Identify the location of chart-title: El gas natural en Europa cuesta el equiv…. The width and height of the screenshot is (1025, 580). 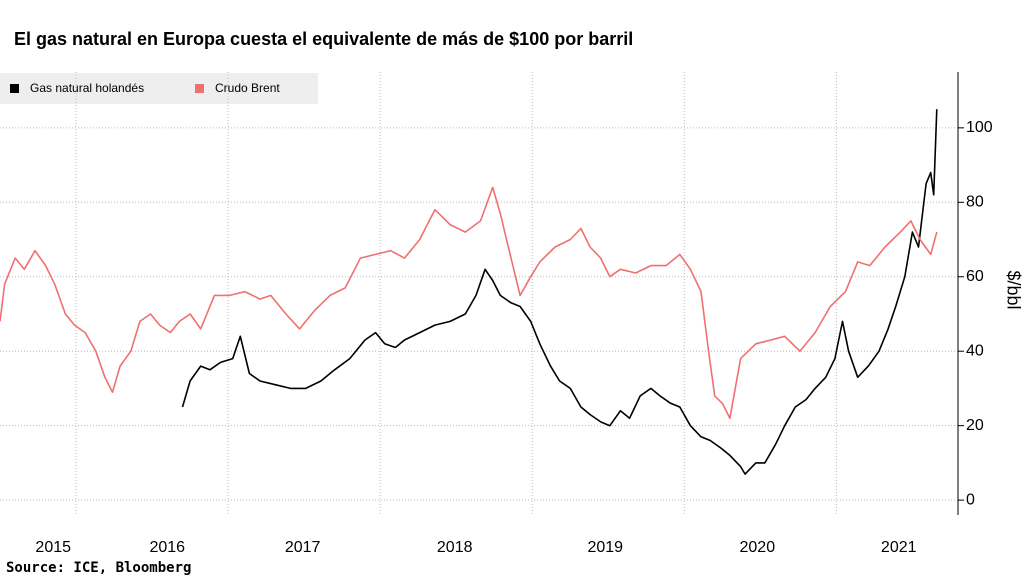
(323, 39).